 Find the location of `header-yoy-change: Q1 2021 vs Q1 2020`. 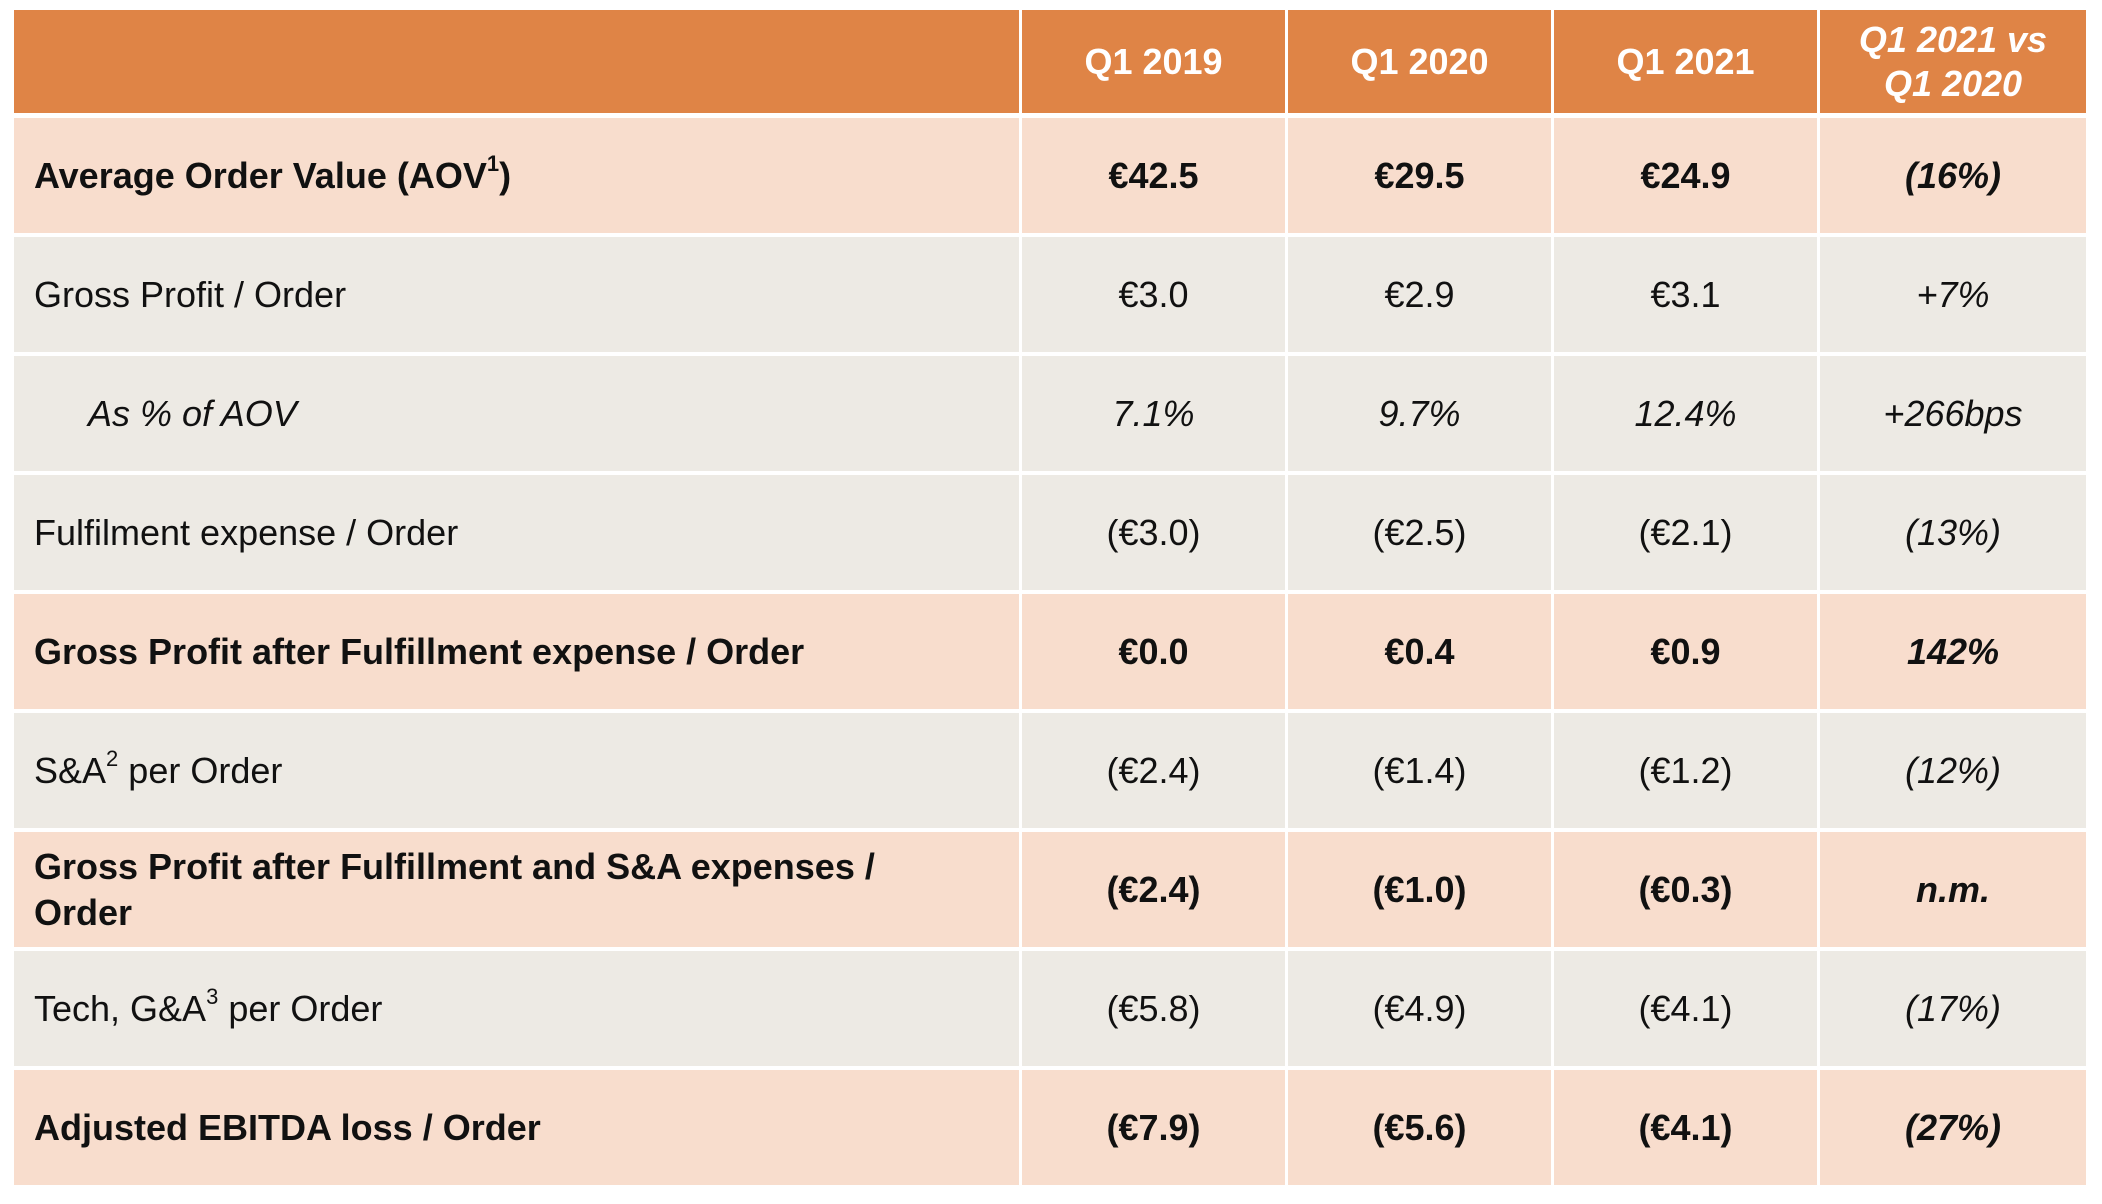

header-yoy-change: Q1 2021 vs Q1 2020 is located at coordinates (1953, 64).